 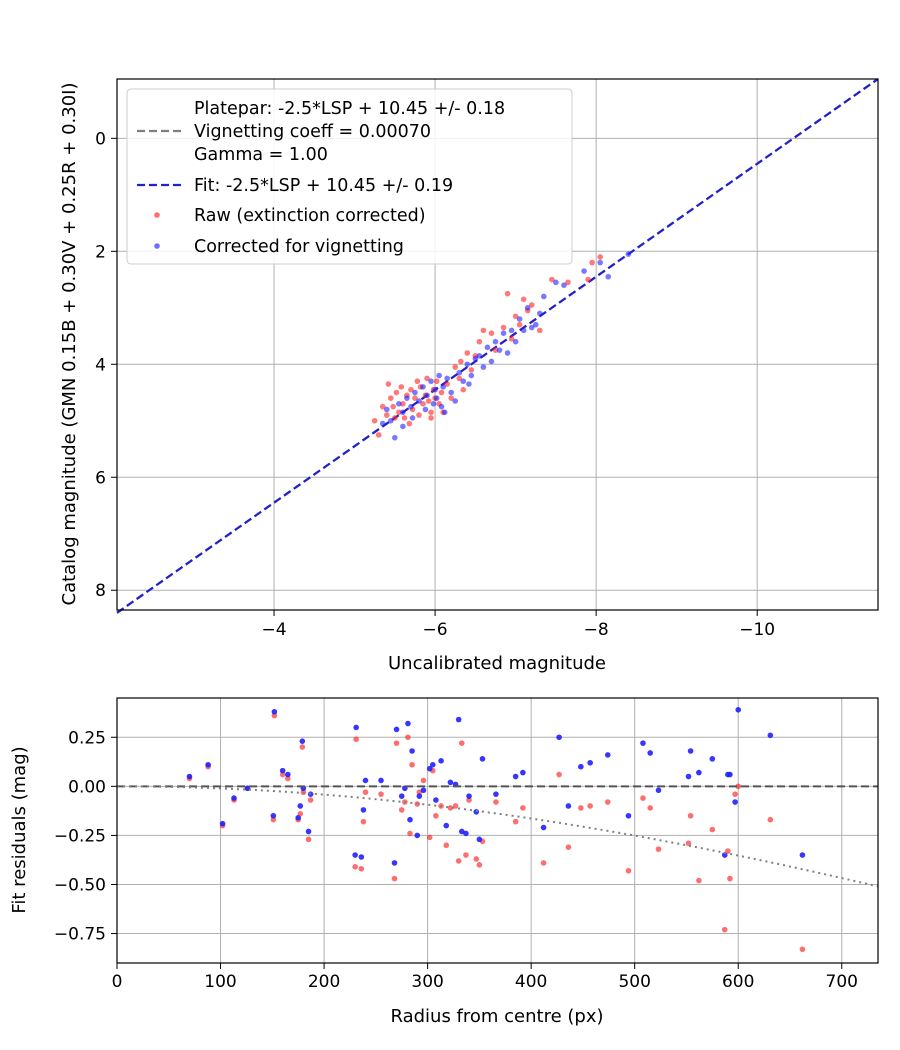 What do you see at coordinates (531, 982) in the screenshot?
I see `bottom-xtick-label: 400` at bounding box center [531, 982].